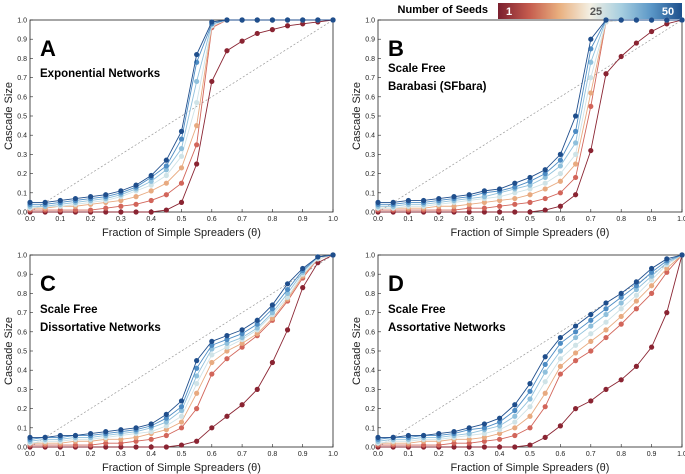 This screenshot has height=474, width=685. Describe the element at coordinates (370, 275) in the screenshot. I see `y-tick-label: 0.9` at that location.